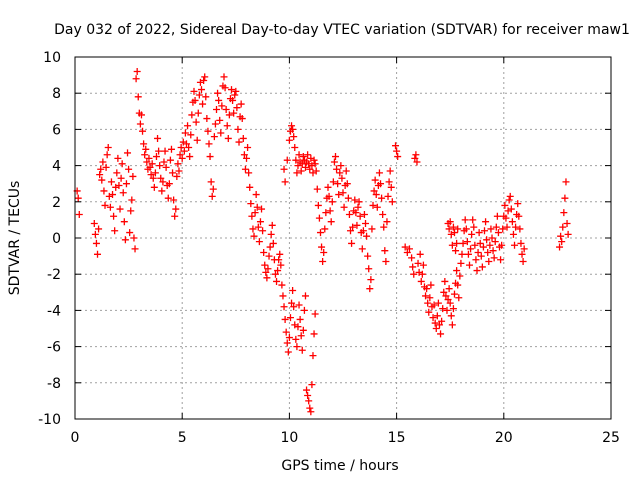  I want to click on y-tick-label: -6, so click(54, 348).